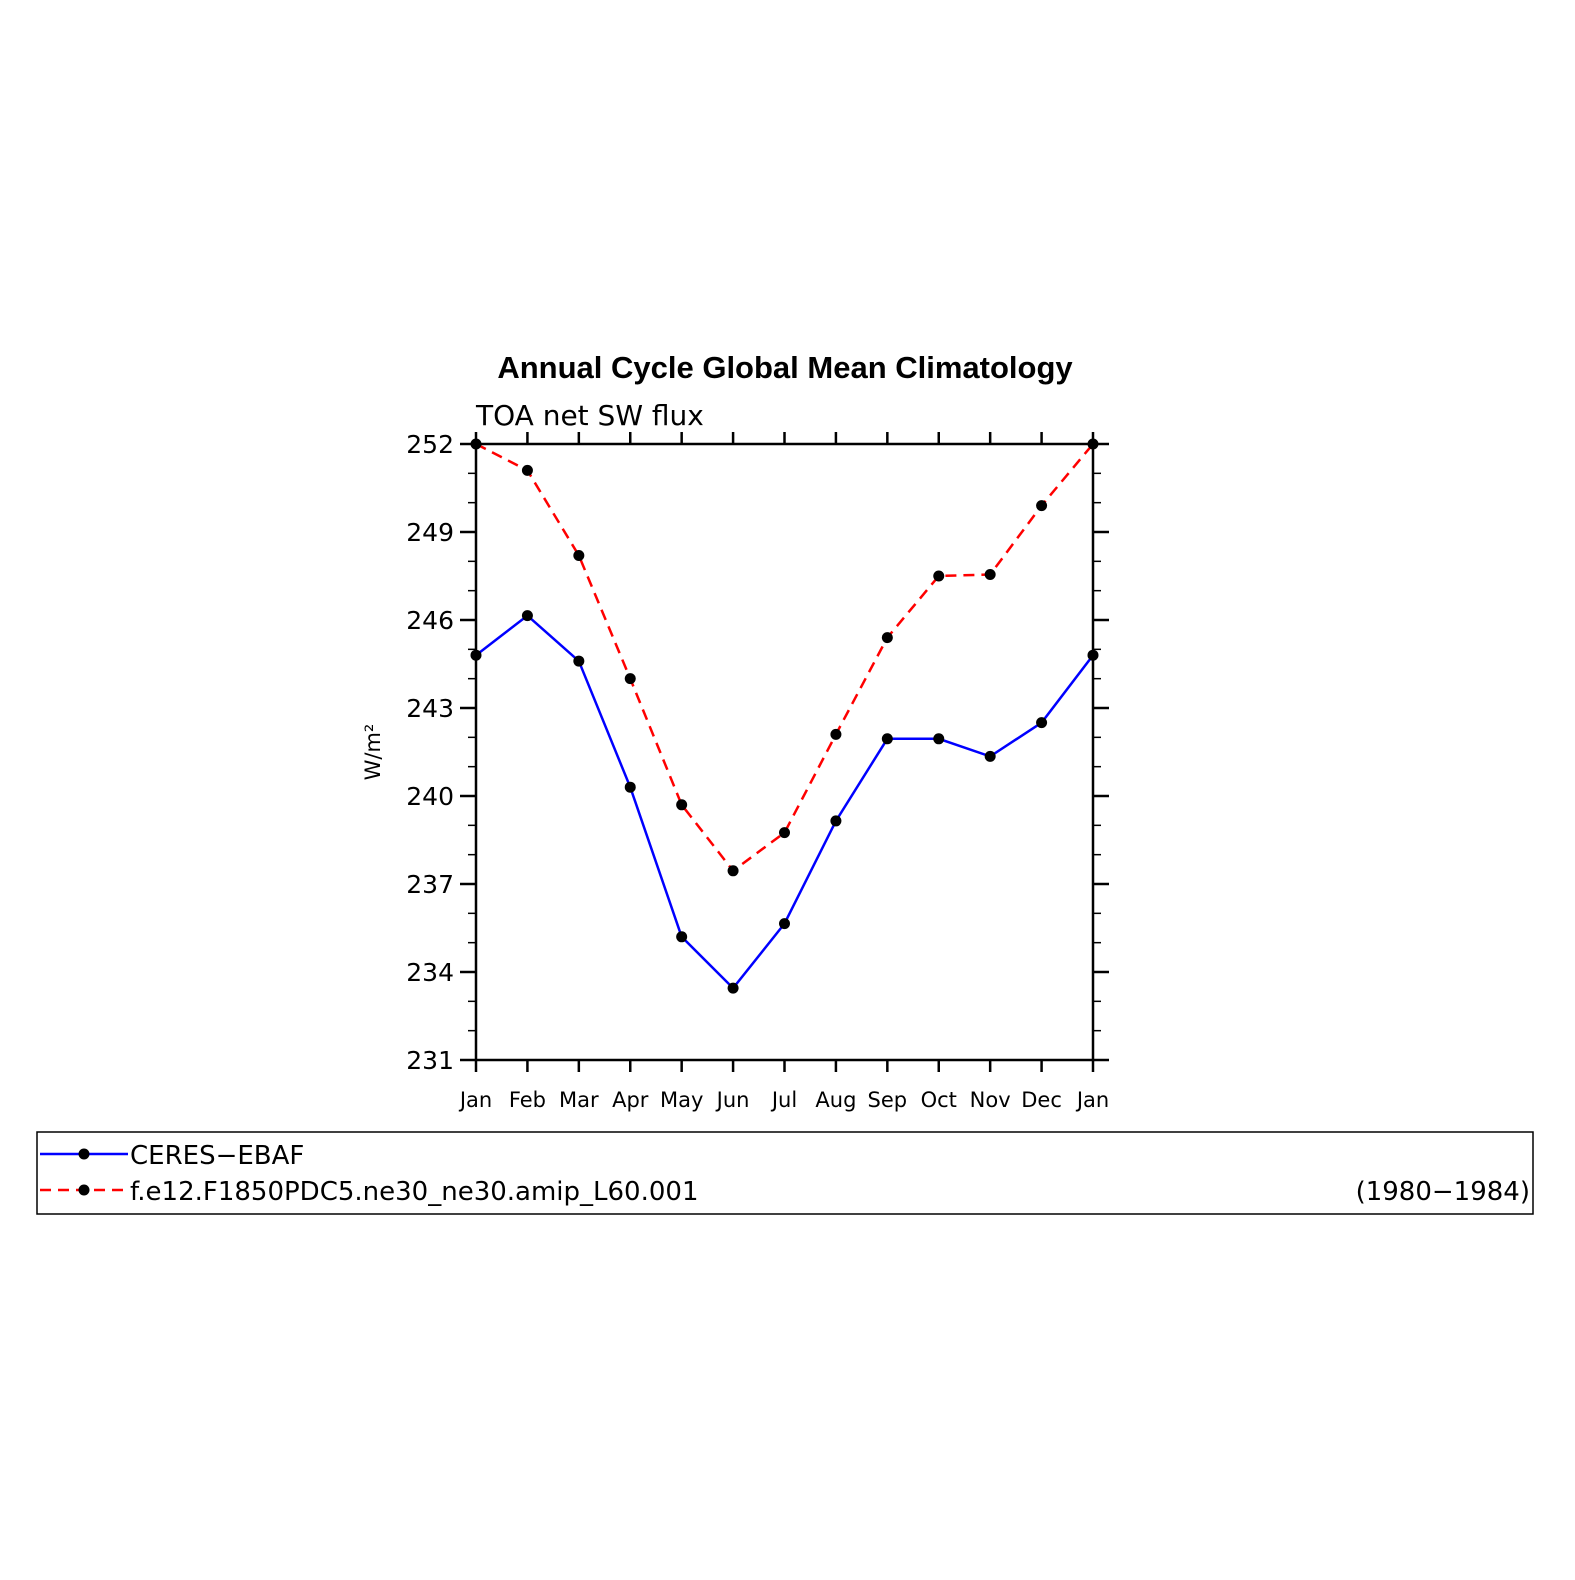  What do you see at coordinates (217, 1156) in the screenshot?
I see `legend-label: CERES−EBAF` at bounding box center [217, 1156].